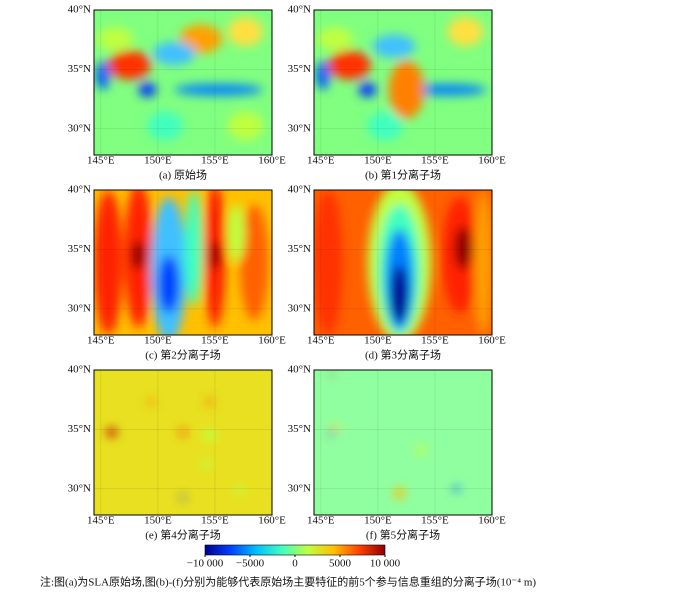 The width and height of the screenshot is (677, 615). What do you see at coordinates (340, 564) in the screenshot?
I see `colorbar-tick-label: 5000` at bounding box center [340, 564].